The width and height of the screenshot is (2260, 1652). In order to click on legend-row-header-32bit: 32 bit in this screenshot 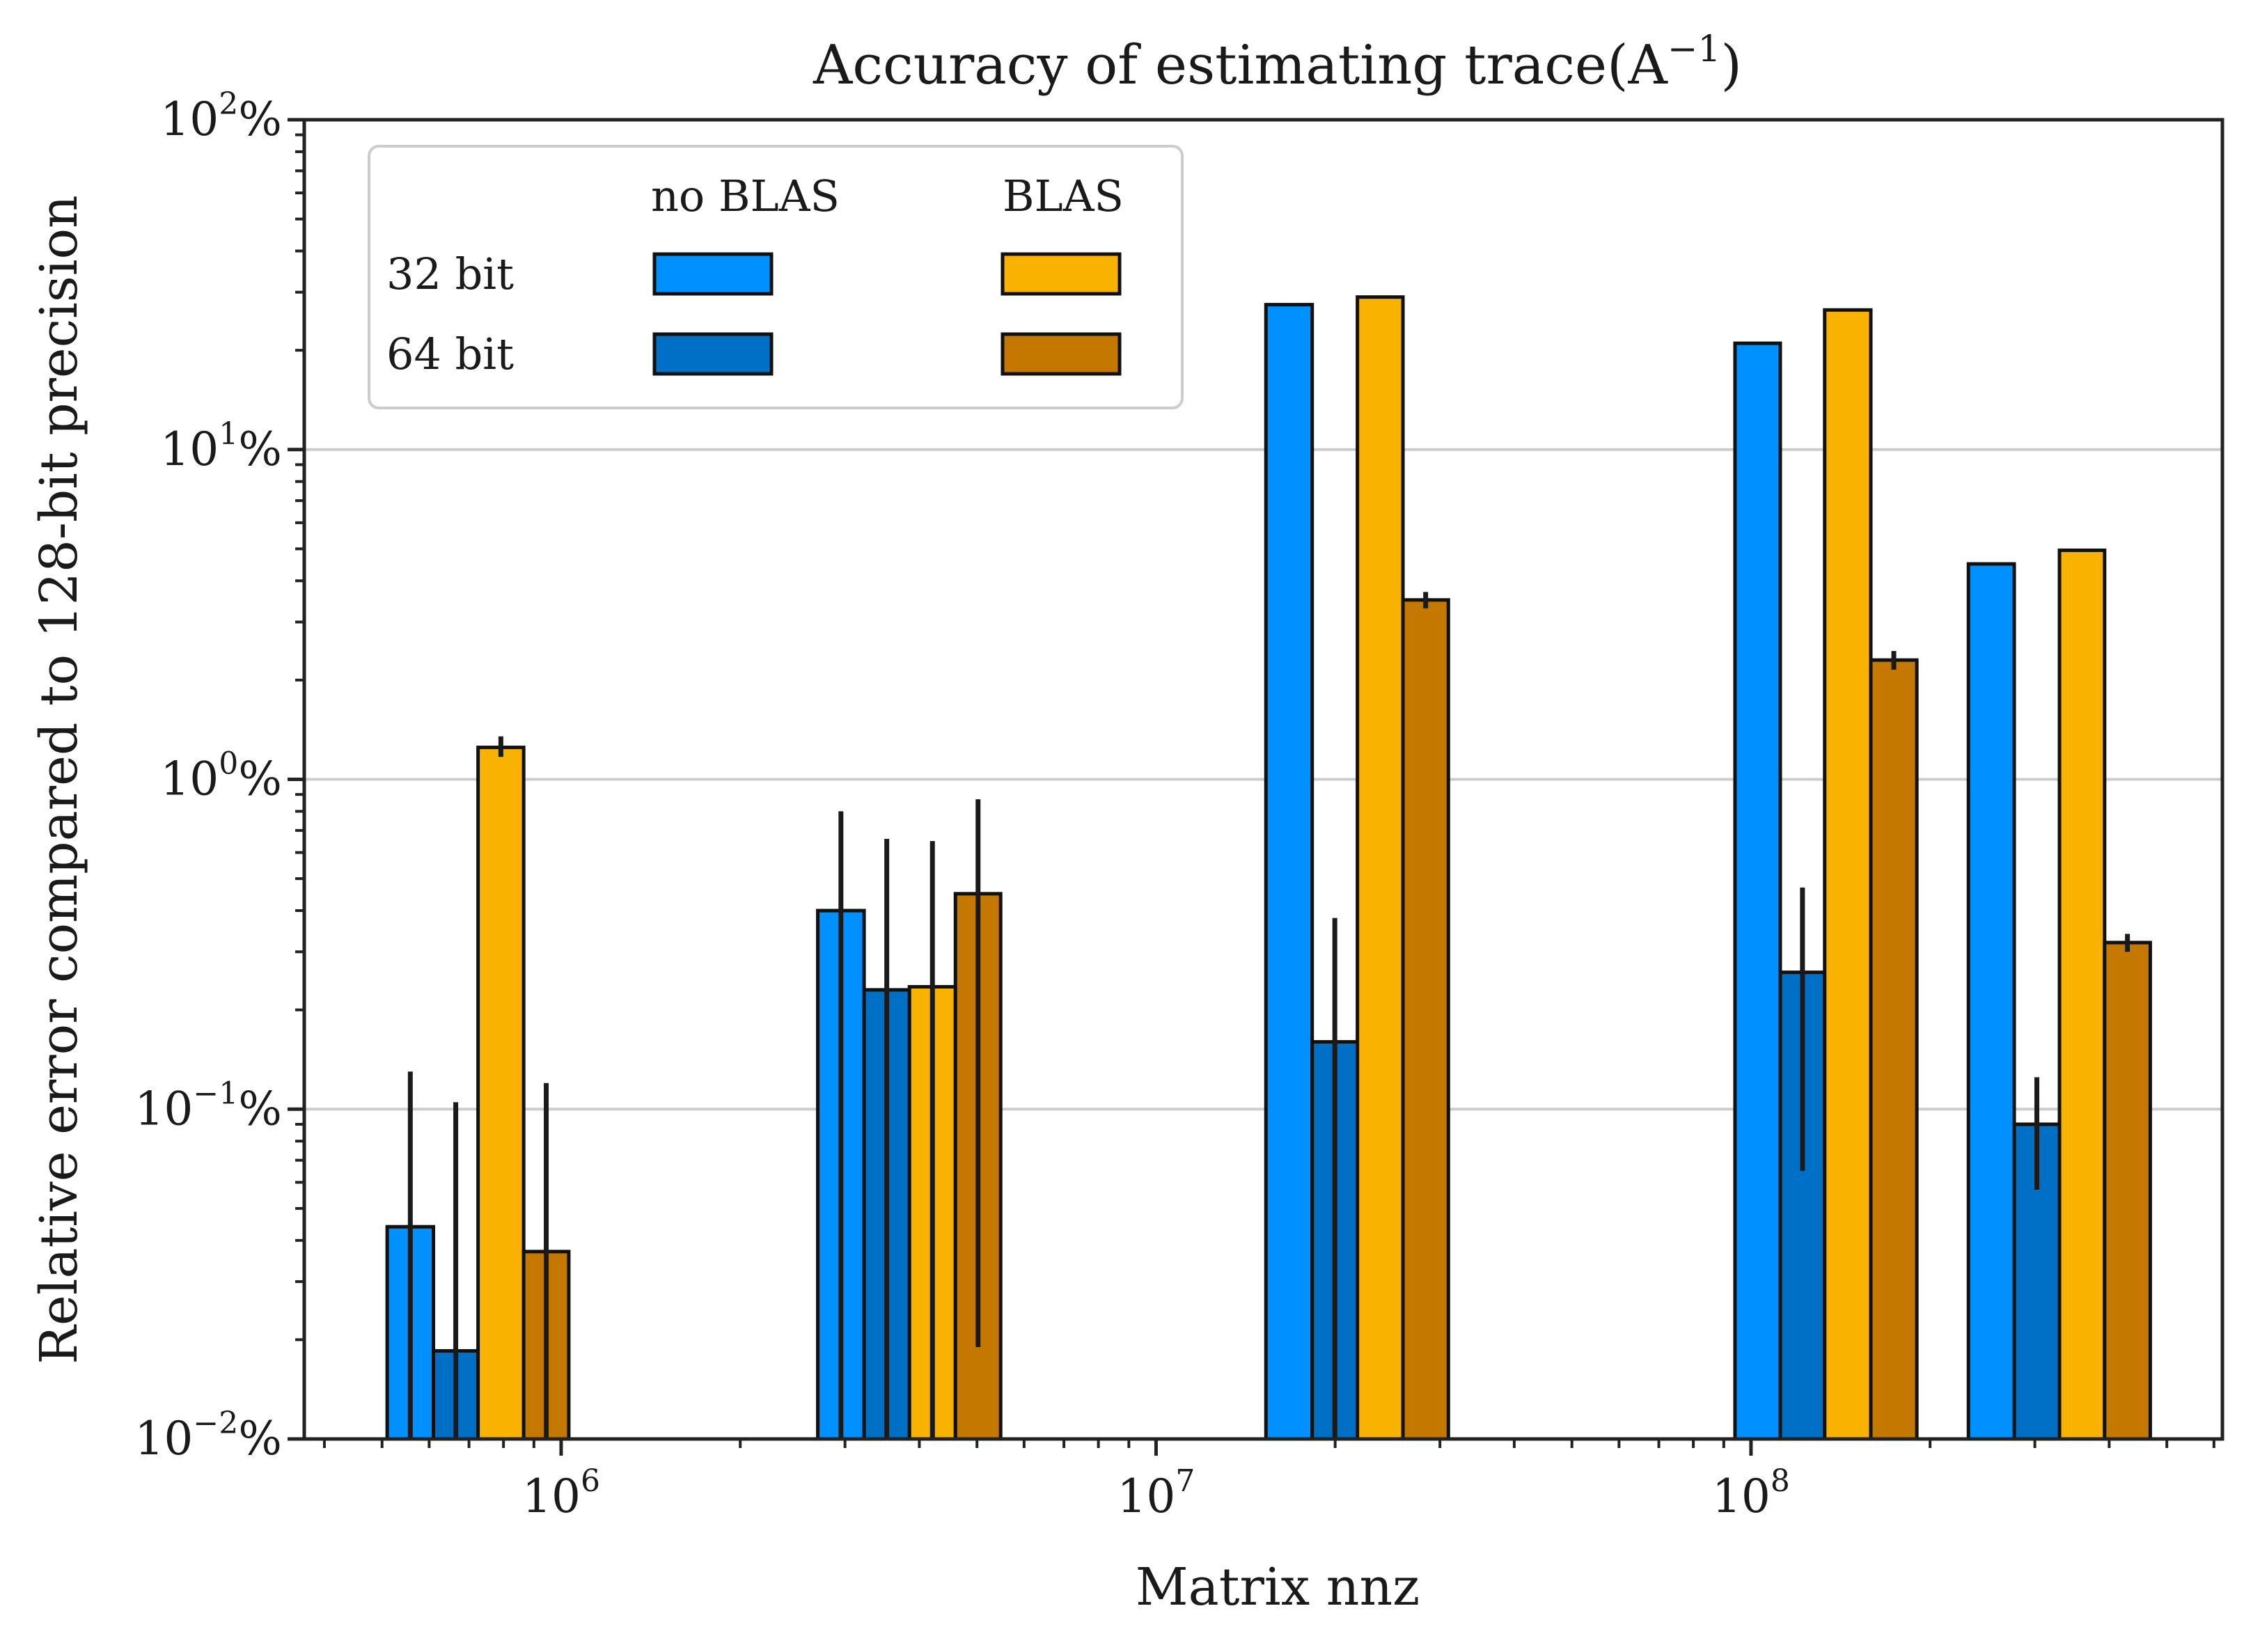, I will do `click(450, 274)`.